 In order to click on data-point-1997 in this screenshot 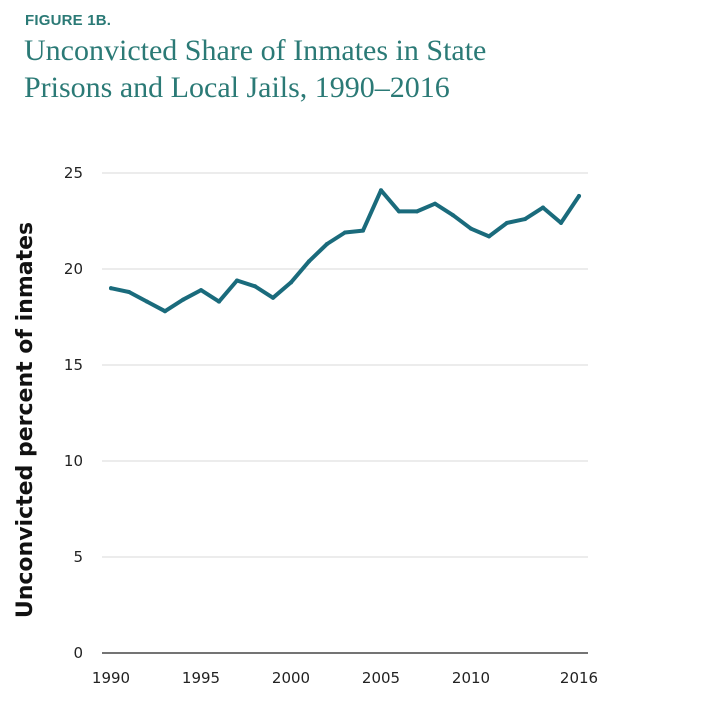, I will do `click(237, 280)`.